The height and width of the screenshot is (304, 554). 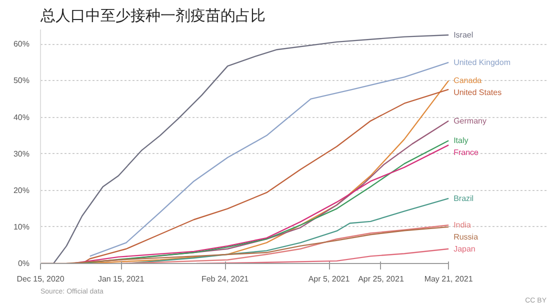 What do you see at coordinates (465, 249) in the screenshot?
I see `series-label: Japan` at bounding box center [465, 249].